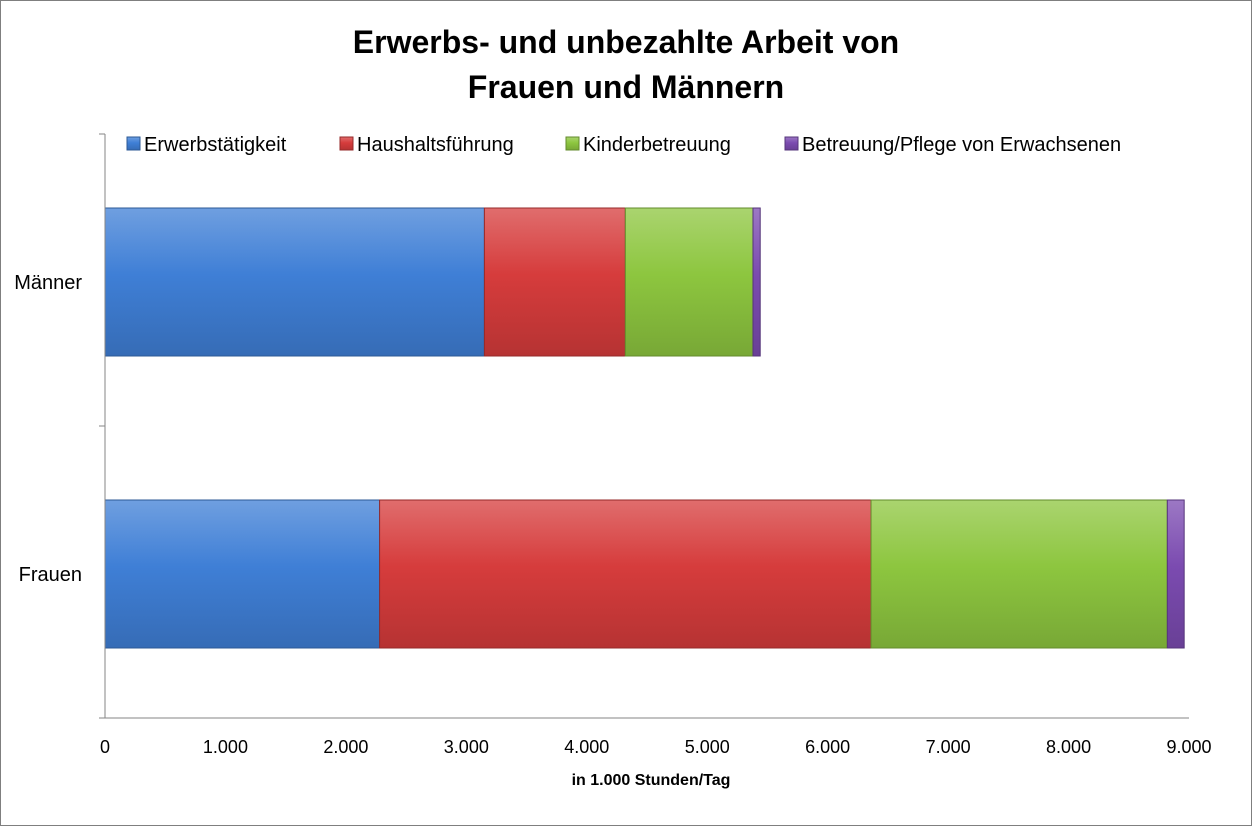  Describe the element at coordinates (50, 575) in the screenshot. I see `y-category-label: Frauen` at that location.